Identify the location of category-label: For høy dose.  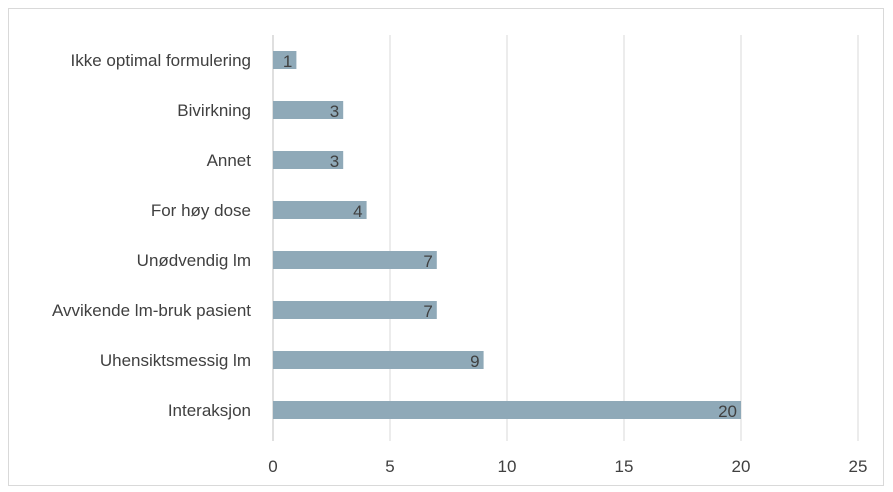
(201, 210).